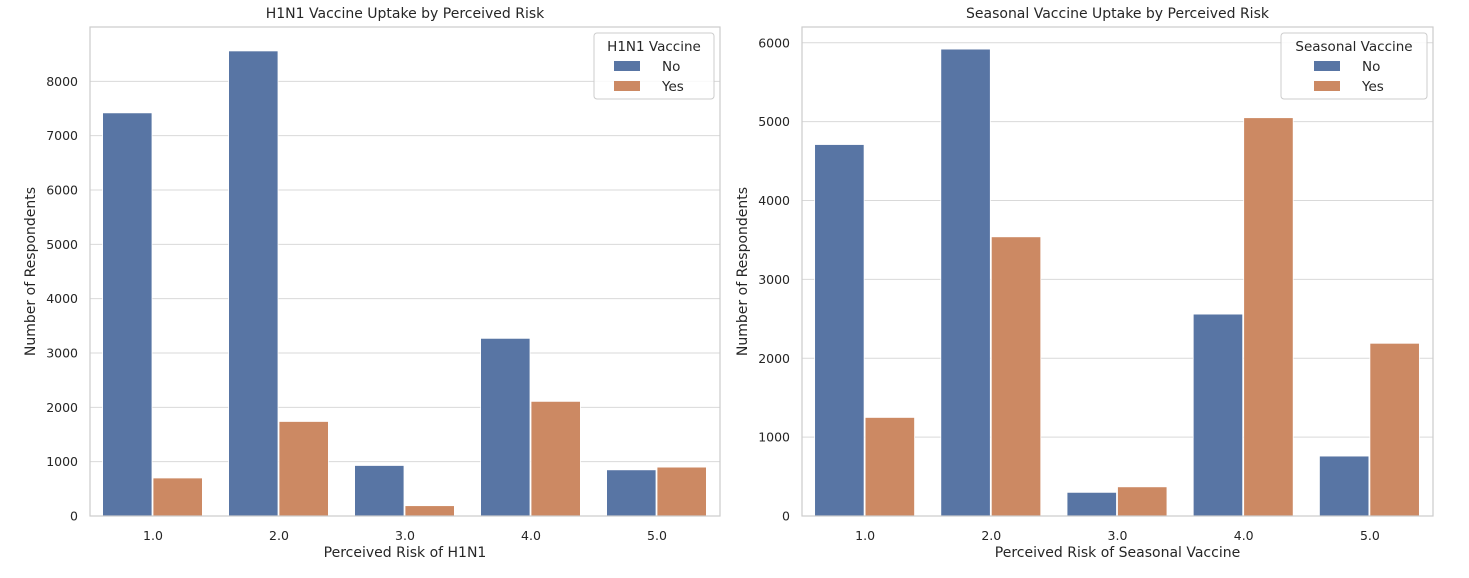 The height and width of the screenshot is (578, 1469). What do you see at coordinates (405, 14) in the screenshot?
I see `chart-title: H1N1 Vaccine Uptake by Perceived Risk` at bounding box center [405, 14].